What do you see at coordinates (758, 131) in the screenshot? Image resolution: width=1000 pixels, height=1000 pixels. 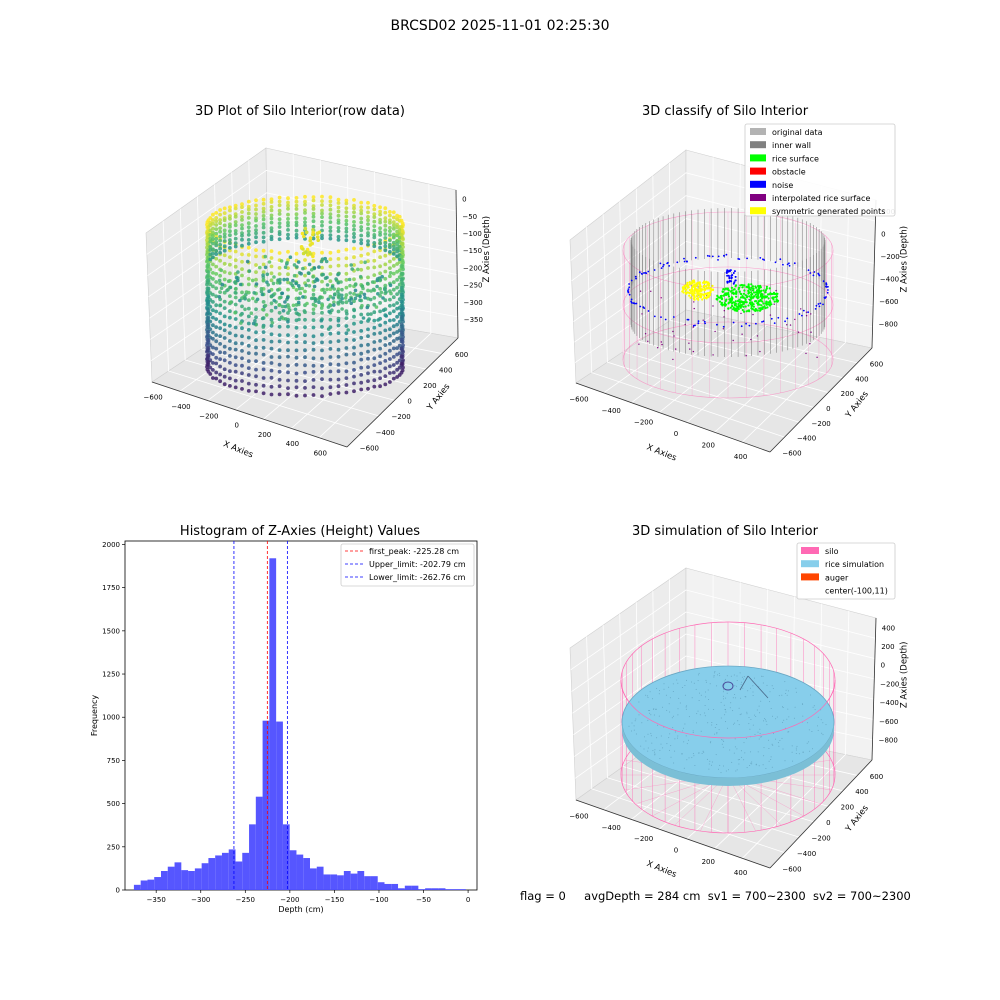 I see `plot2-legend-swatch` at bounding box center [758, 131].